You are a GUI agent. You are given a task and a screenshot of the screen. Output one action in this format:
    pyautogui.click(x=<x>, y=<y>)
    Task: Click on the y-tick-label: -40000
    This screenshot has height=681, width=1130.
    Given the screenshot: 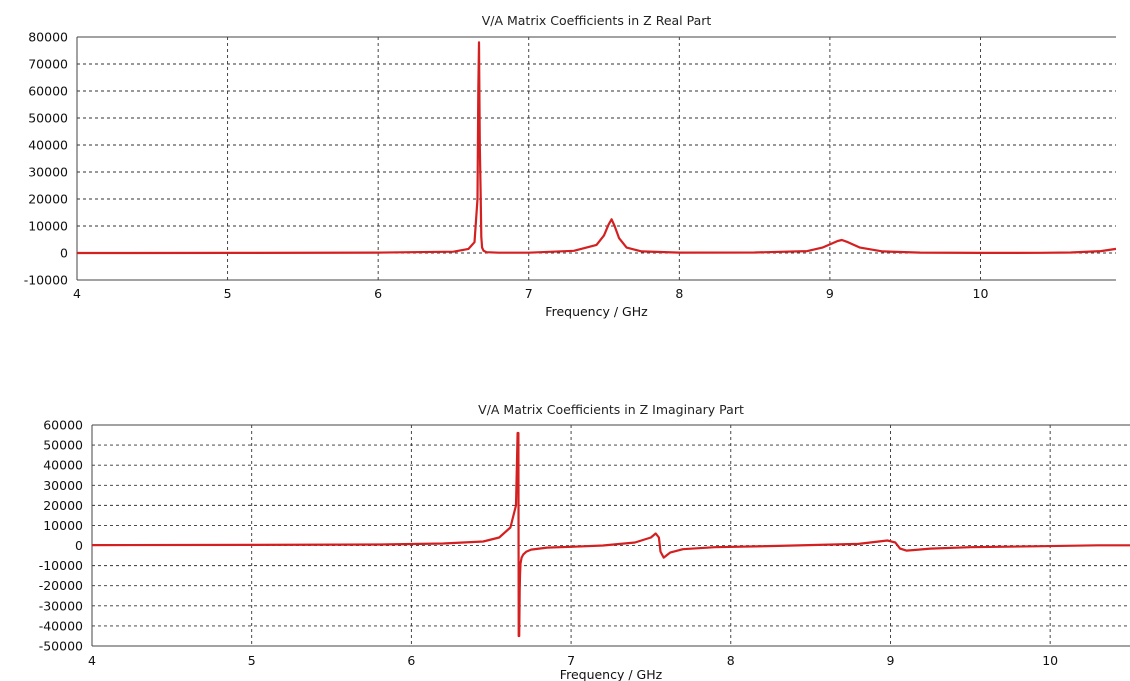 What is the action you would take?
    pyautogui.click(x=61, y=625)
    